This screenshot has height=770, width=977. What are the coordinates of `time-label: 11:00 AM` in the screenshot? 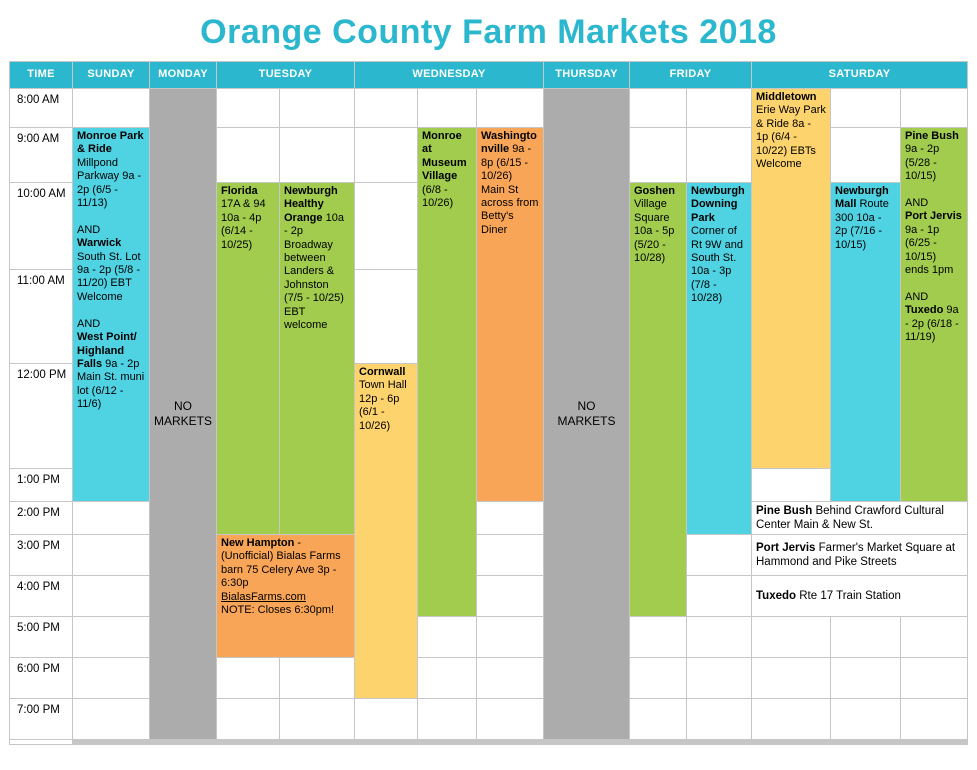 It's located at (41, 316).